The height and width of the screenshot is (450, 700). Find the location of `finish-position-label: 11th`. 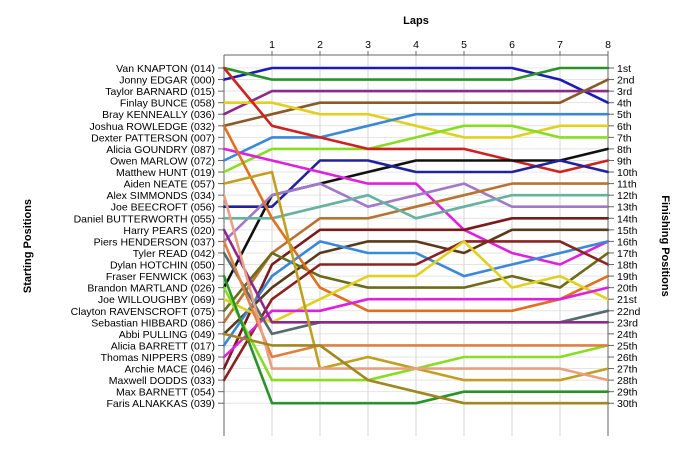

finish-position-label: 11th is located at coordinates (627, 185).